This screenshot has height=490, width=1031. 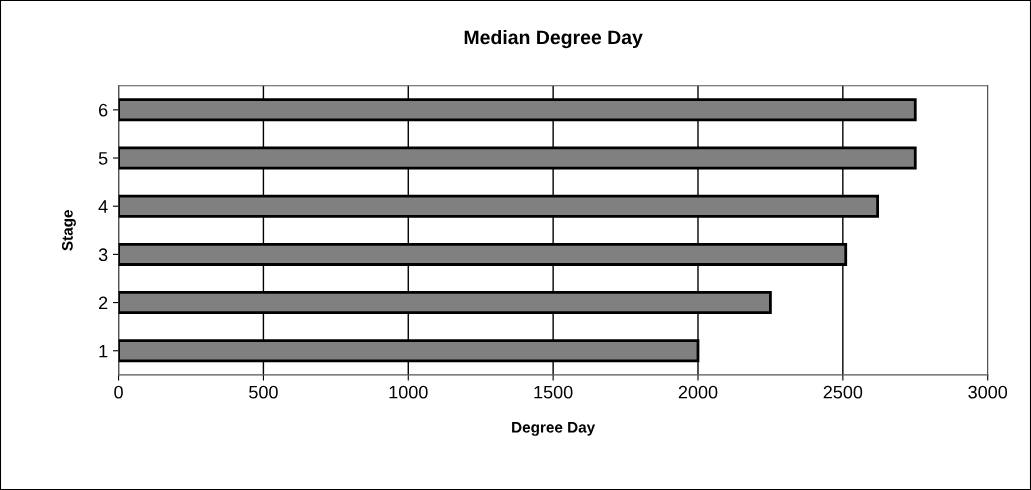 What do you see at coordinates (103, 158) in the screenshot?
I see `y-tick-label: 5` at bounding box center [103, 158].